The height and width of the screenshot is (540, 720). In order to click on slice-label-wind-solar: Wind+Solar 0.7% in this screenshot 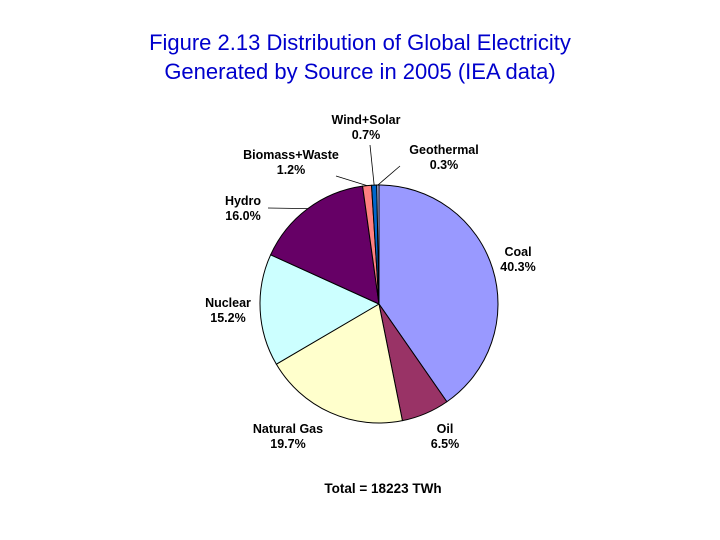, I will do `click(366, 127)`.